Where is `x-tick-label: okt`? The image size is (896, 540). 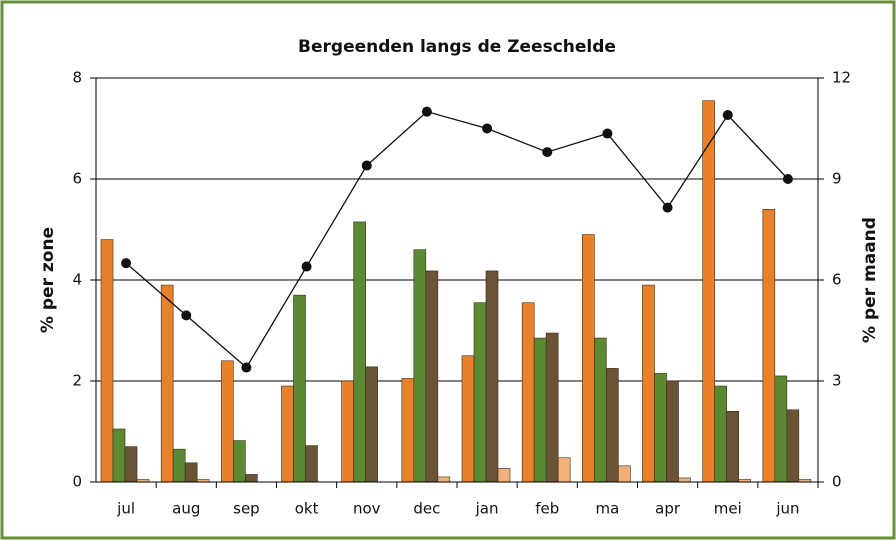 x-tick-label: okt is located at coordinates (307, 509).